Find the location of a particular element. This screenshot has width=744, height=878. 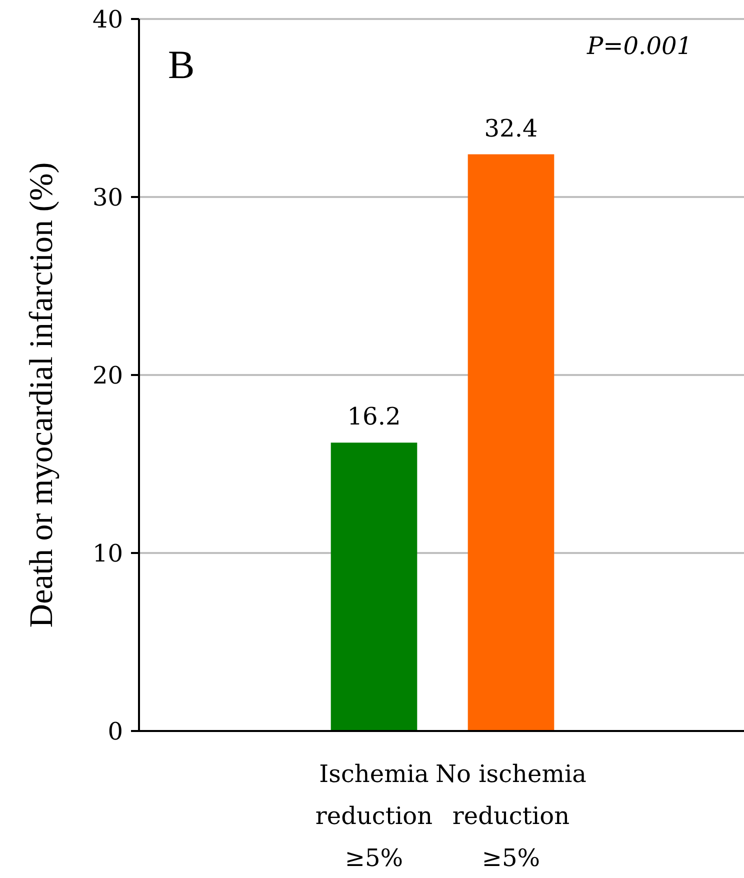

y-tick-label: 10 is located at coordinates (107, 553).